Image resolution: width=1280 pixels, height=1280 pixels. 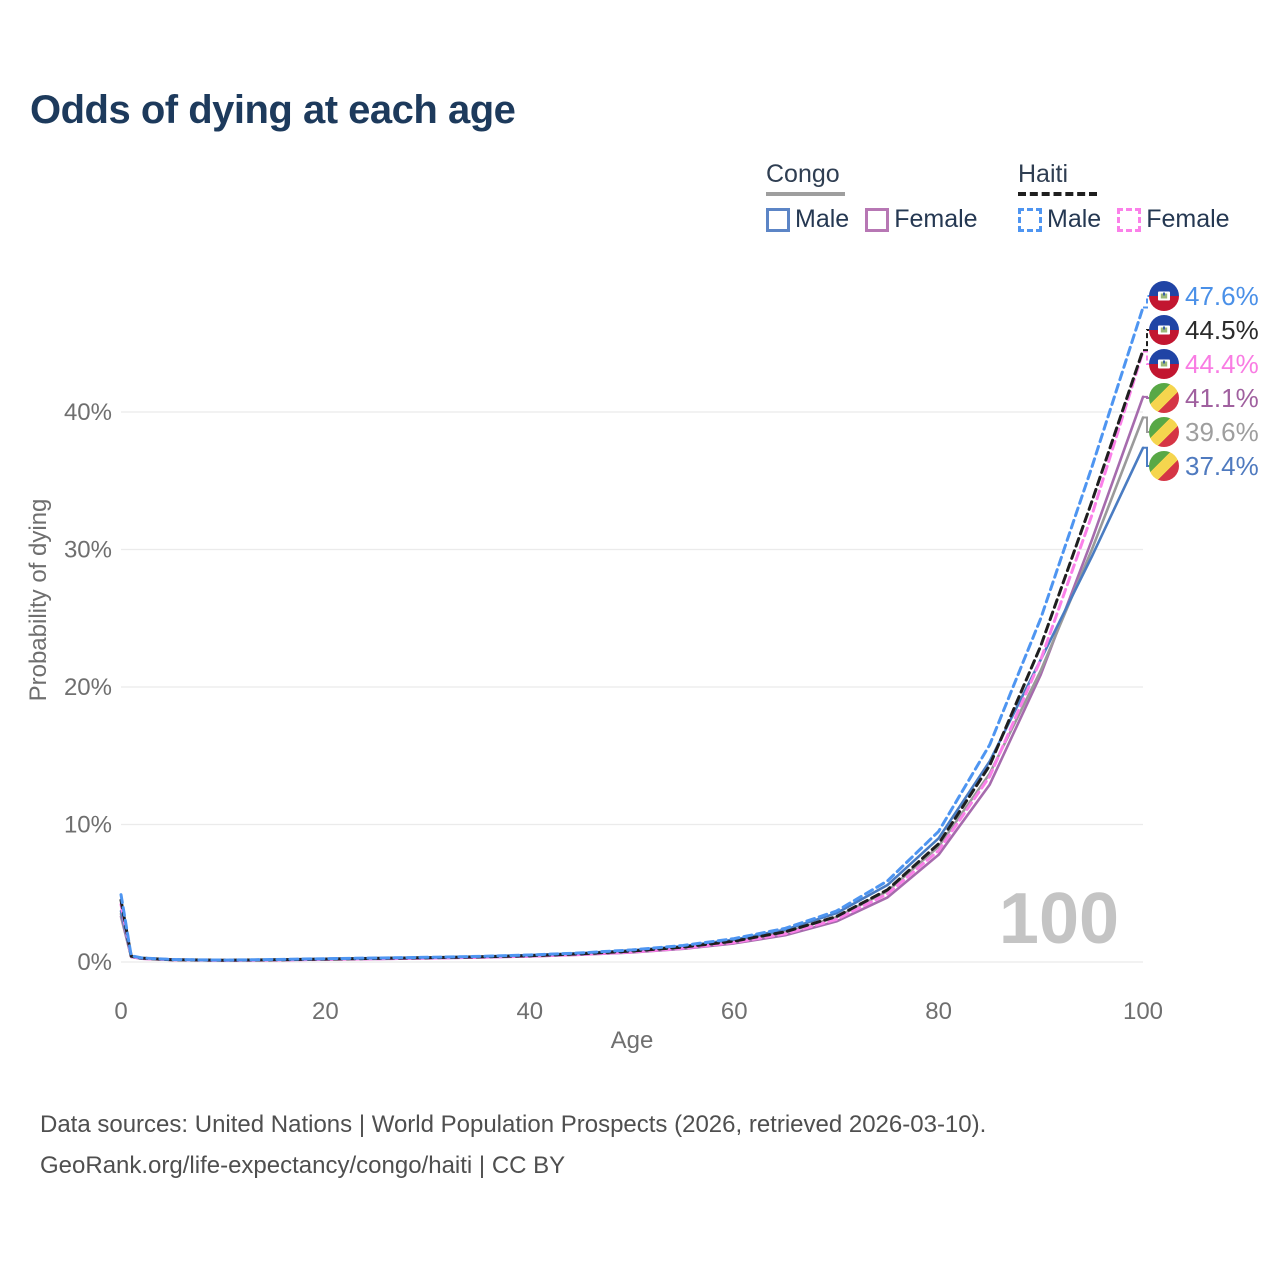 What do you see at coordinates (273, 110) in the screenshot?
I see `page-title: Odds of dying at each age` at bounding box center [273, 110].